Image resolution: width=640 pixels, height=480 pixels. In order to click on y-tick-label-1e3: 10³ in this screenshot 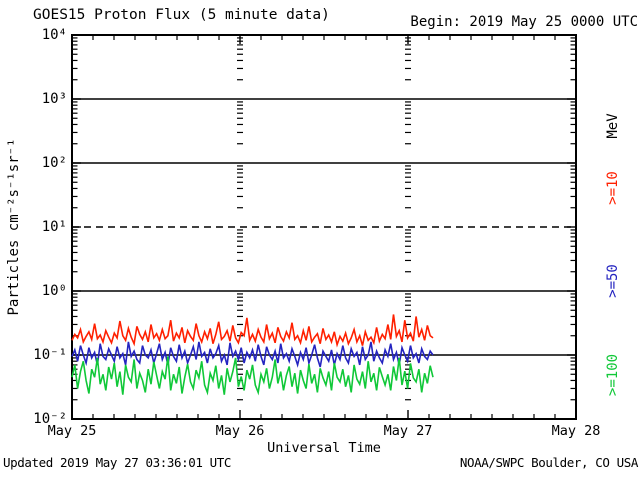, I will do `click(54, 99)`.